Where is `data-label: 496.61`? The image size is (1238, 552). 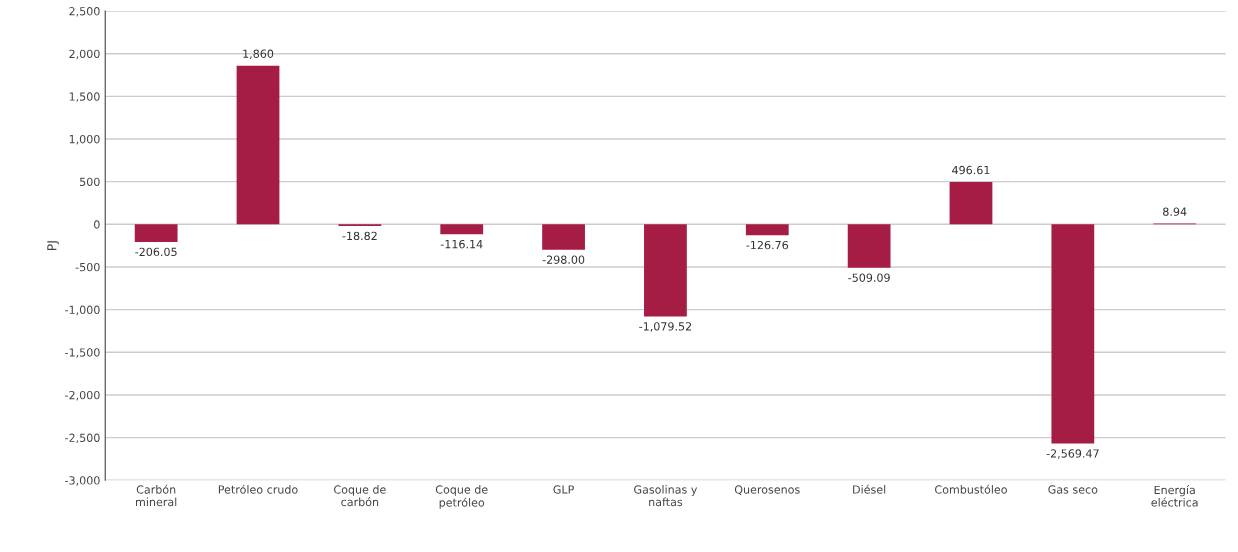 data-label: 496.61 is located at coordinates (971, 170).